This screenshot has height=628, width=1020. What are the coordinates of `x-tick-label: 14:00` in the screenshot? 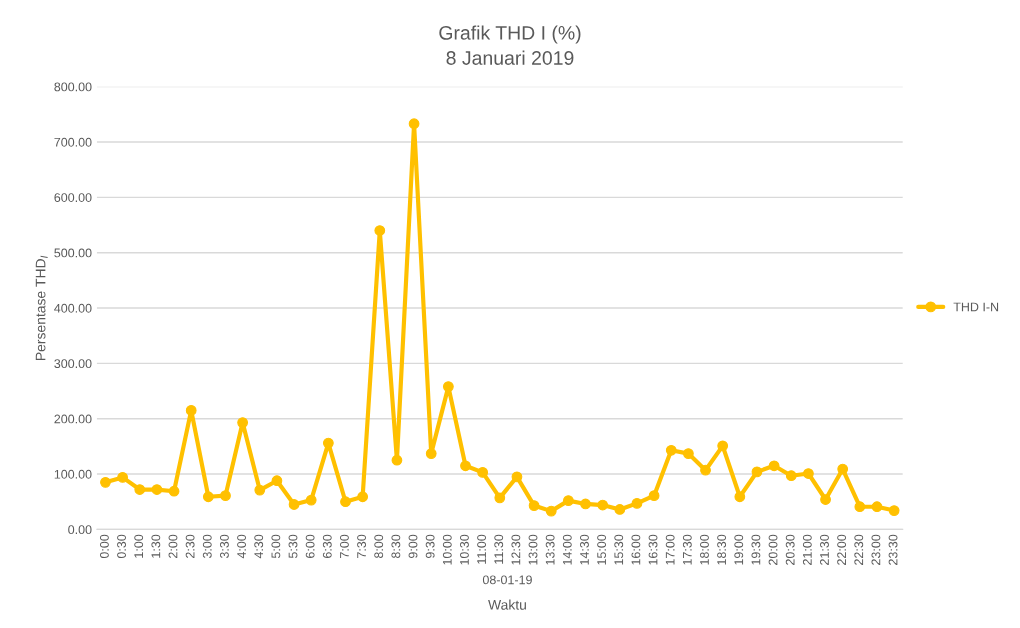 It's located at (567, 549).